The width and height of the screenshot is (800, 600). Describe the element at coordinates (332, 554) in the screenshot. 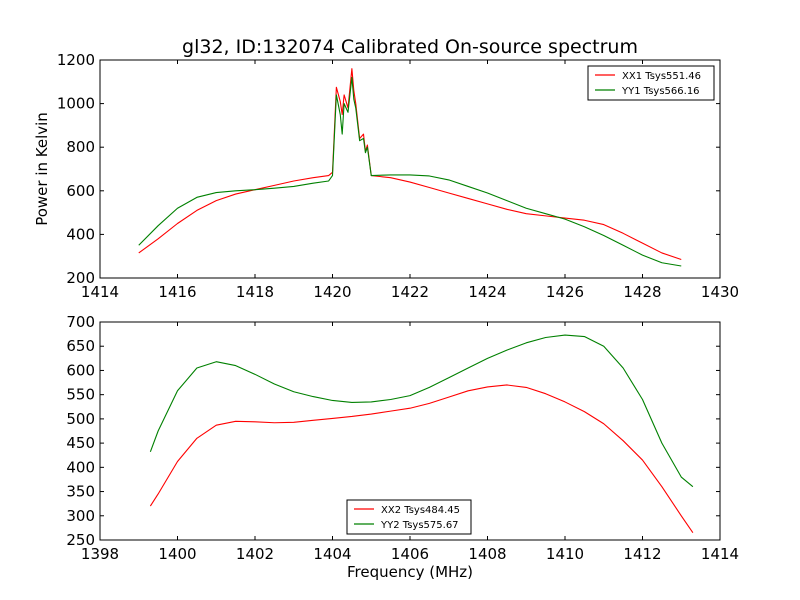

I see `x-tick-label: 1404` at that location.